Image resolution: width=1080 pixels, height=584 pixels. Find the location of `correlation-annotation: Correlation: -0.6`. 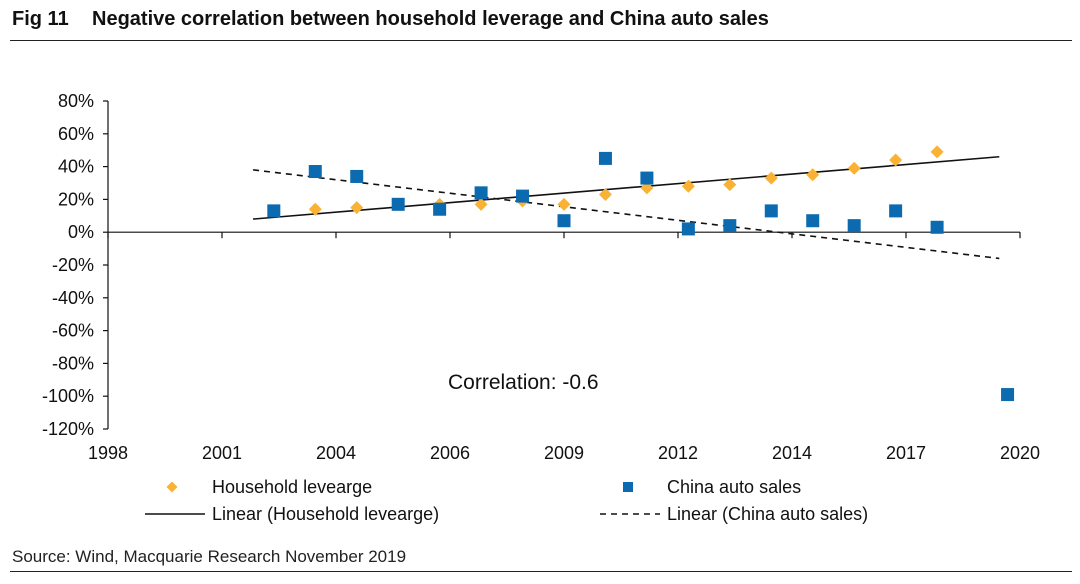

correlation-annotation: Correlation: -0.6 is located at coordinates (523, 382).